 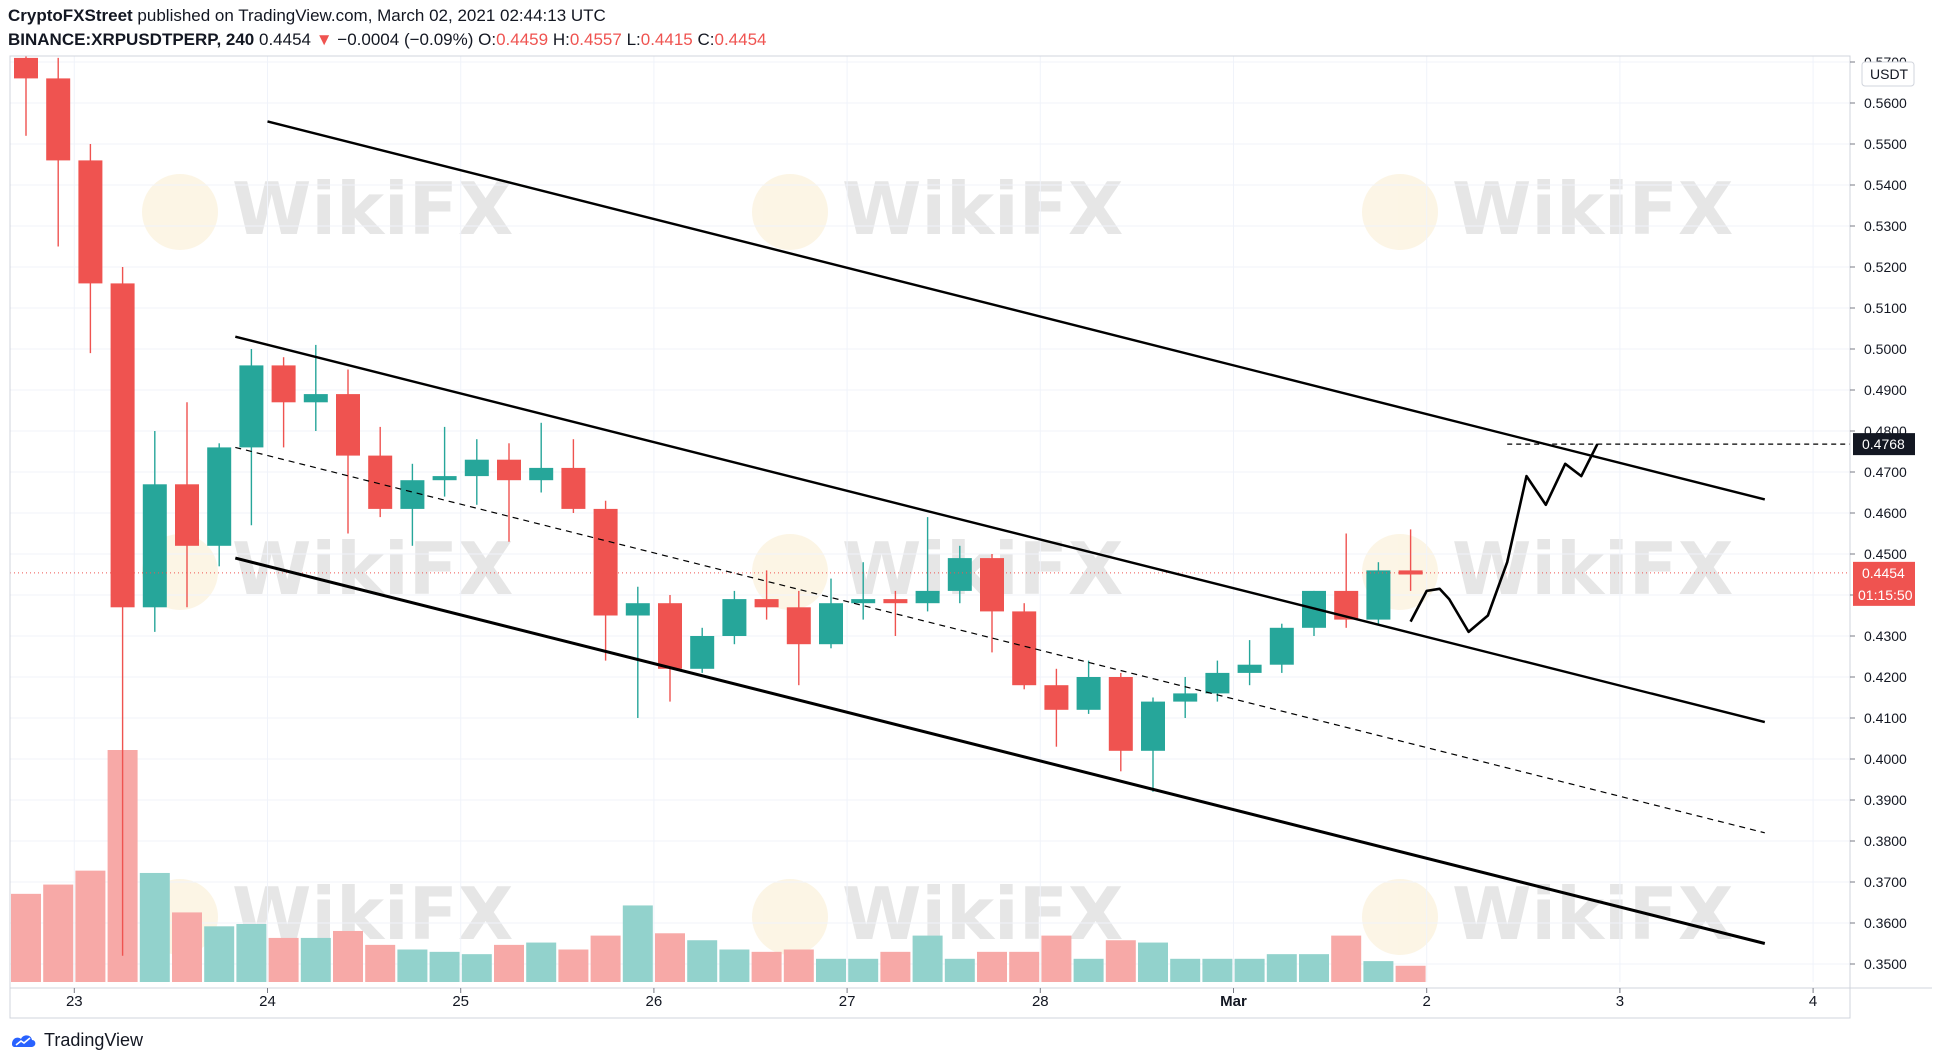 I want to click on projection-path, so click(x=1504, y=538).